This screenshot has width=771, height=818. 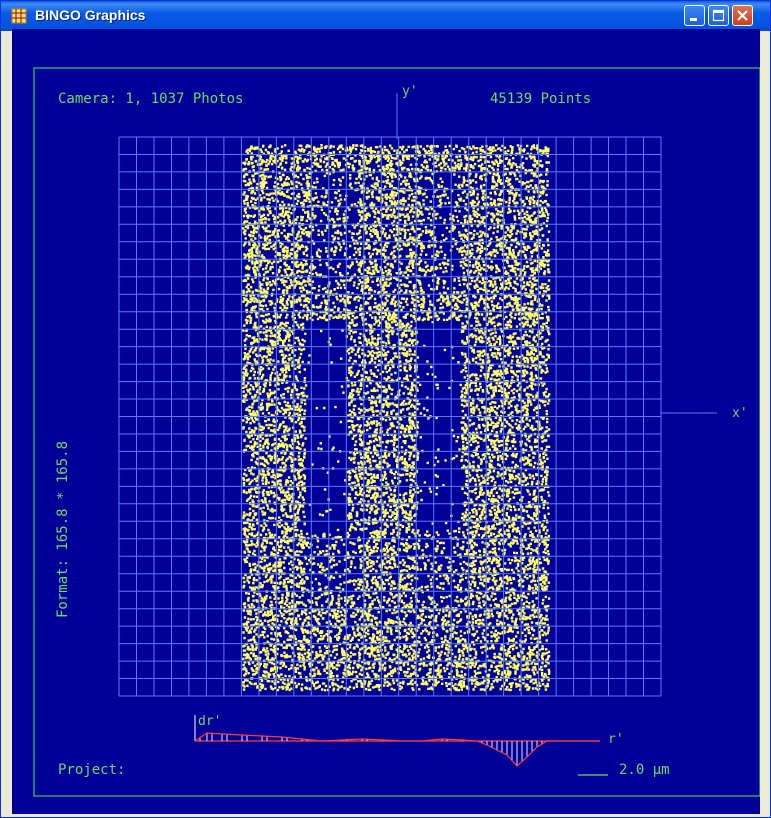 I want to click on camera-label: Camera: 1, 1037 Photos, so click(x=150, y=99).